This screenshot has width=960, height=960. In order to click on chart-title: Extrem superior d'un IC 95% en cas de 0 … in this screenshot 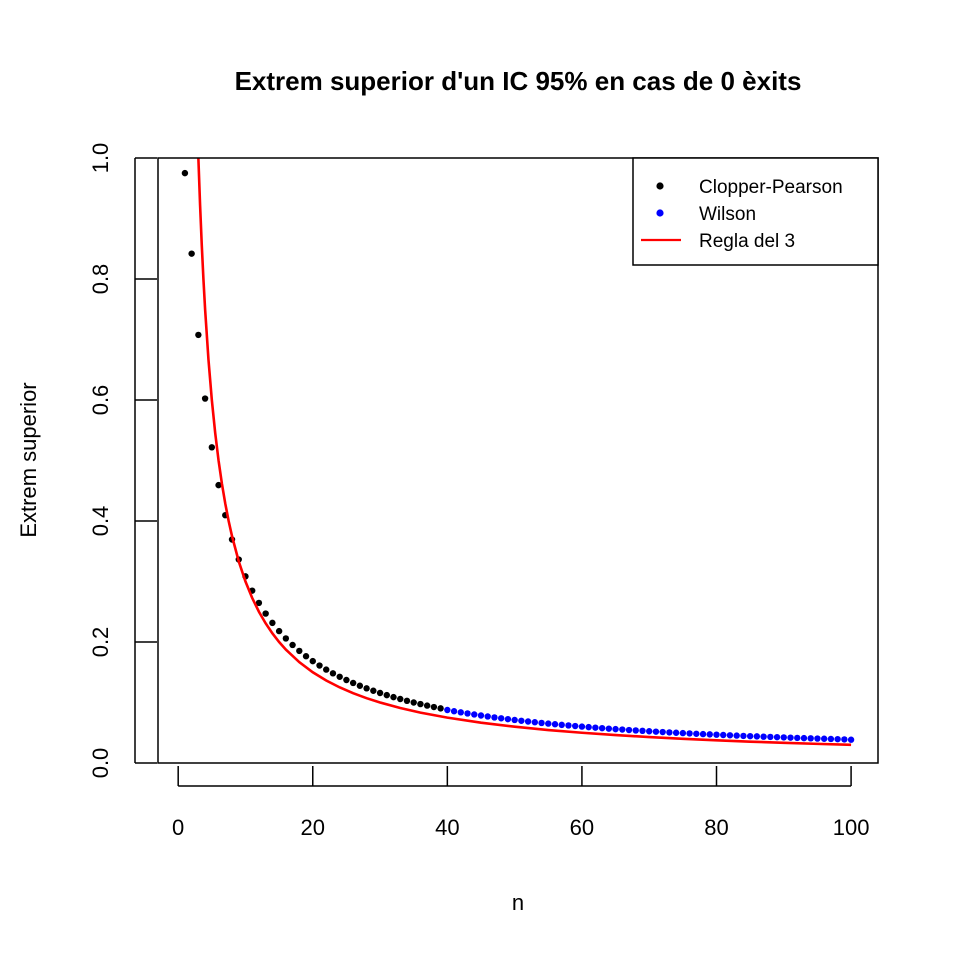, I will do `click(518, 81)`.